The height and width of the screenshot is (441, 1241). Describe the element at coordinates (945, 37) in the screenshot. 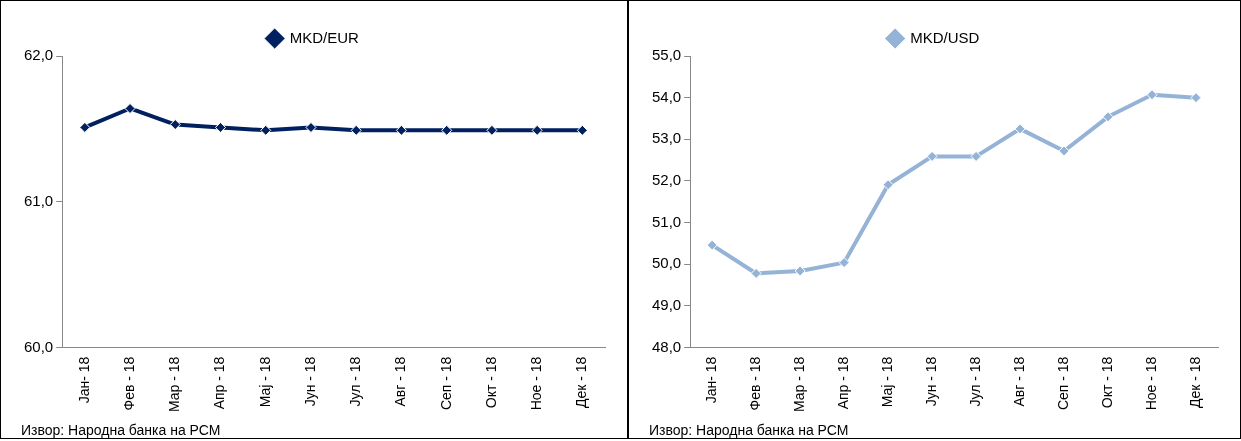

I see `legend-label: MKD/USD` at that location.